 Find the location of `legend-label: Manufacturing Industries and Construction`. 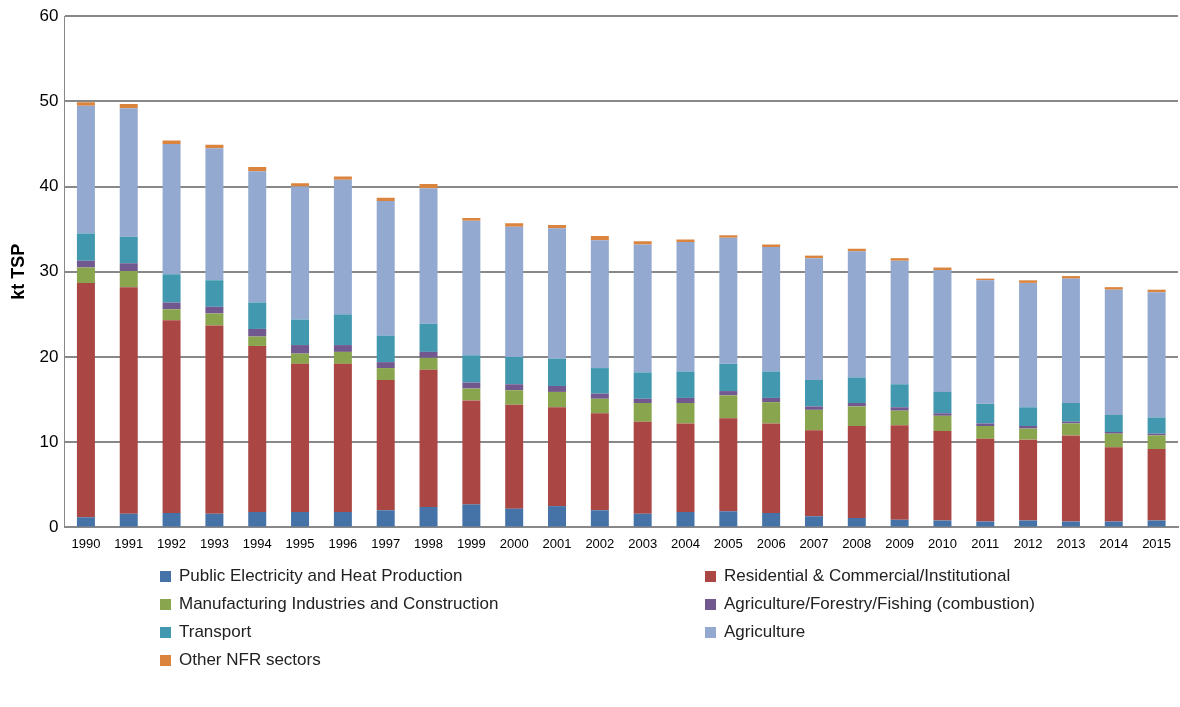

legend-label: Manufacturing Industries and Construction is located at coordinates (339, 604).